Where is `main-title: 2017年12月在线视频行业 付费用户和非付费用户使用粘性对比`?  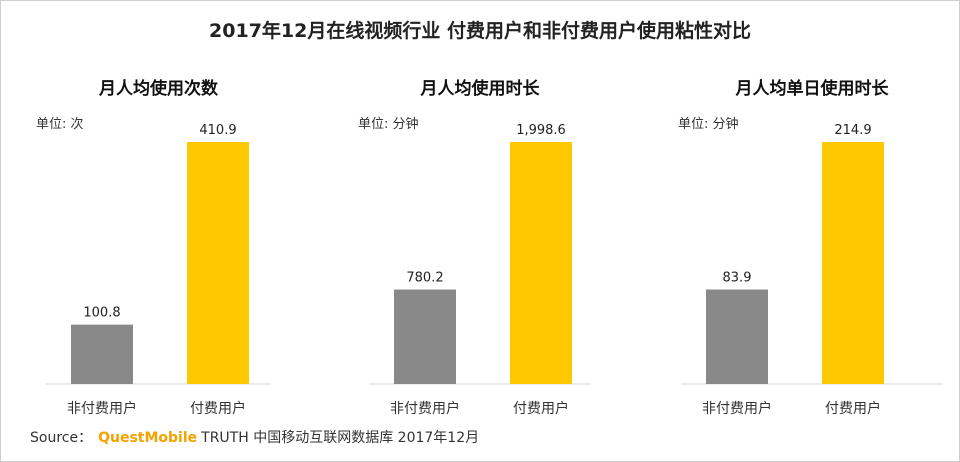 main-title: 2017年12月在线视频行业 付费用户和非付费用户使用粘性对比 is located at coordinates (480, 31).